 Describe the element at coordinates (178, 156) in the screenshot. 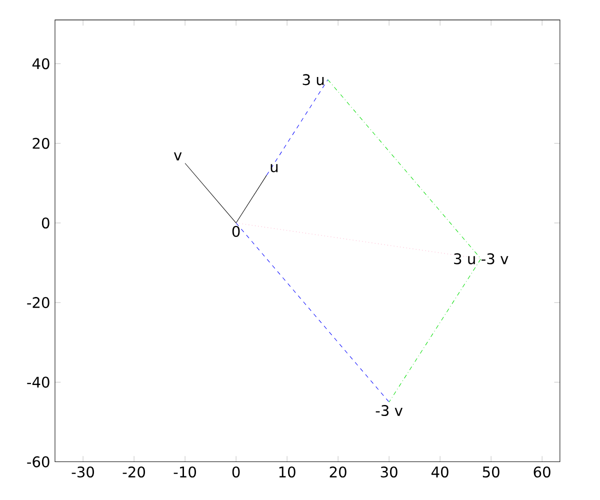

I see `annotation: v` at that location.